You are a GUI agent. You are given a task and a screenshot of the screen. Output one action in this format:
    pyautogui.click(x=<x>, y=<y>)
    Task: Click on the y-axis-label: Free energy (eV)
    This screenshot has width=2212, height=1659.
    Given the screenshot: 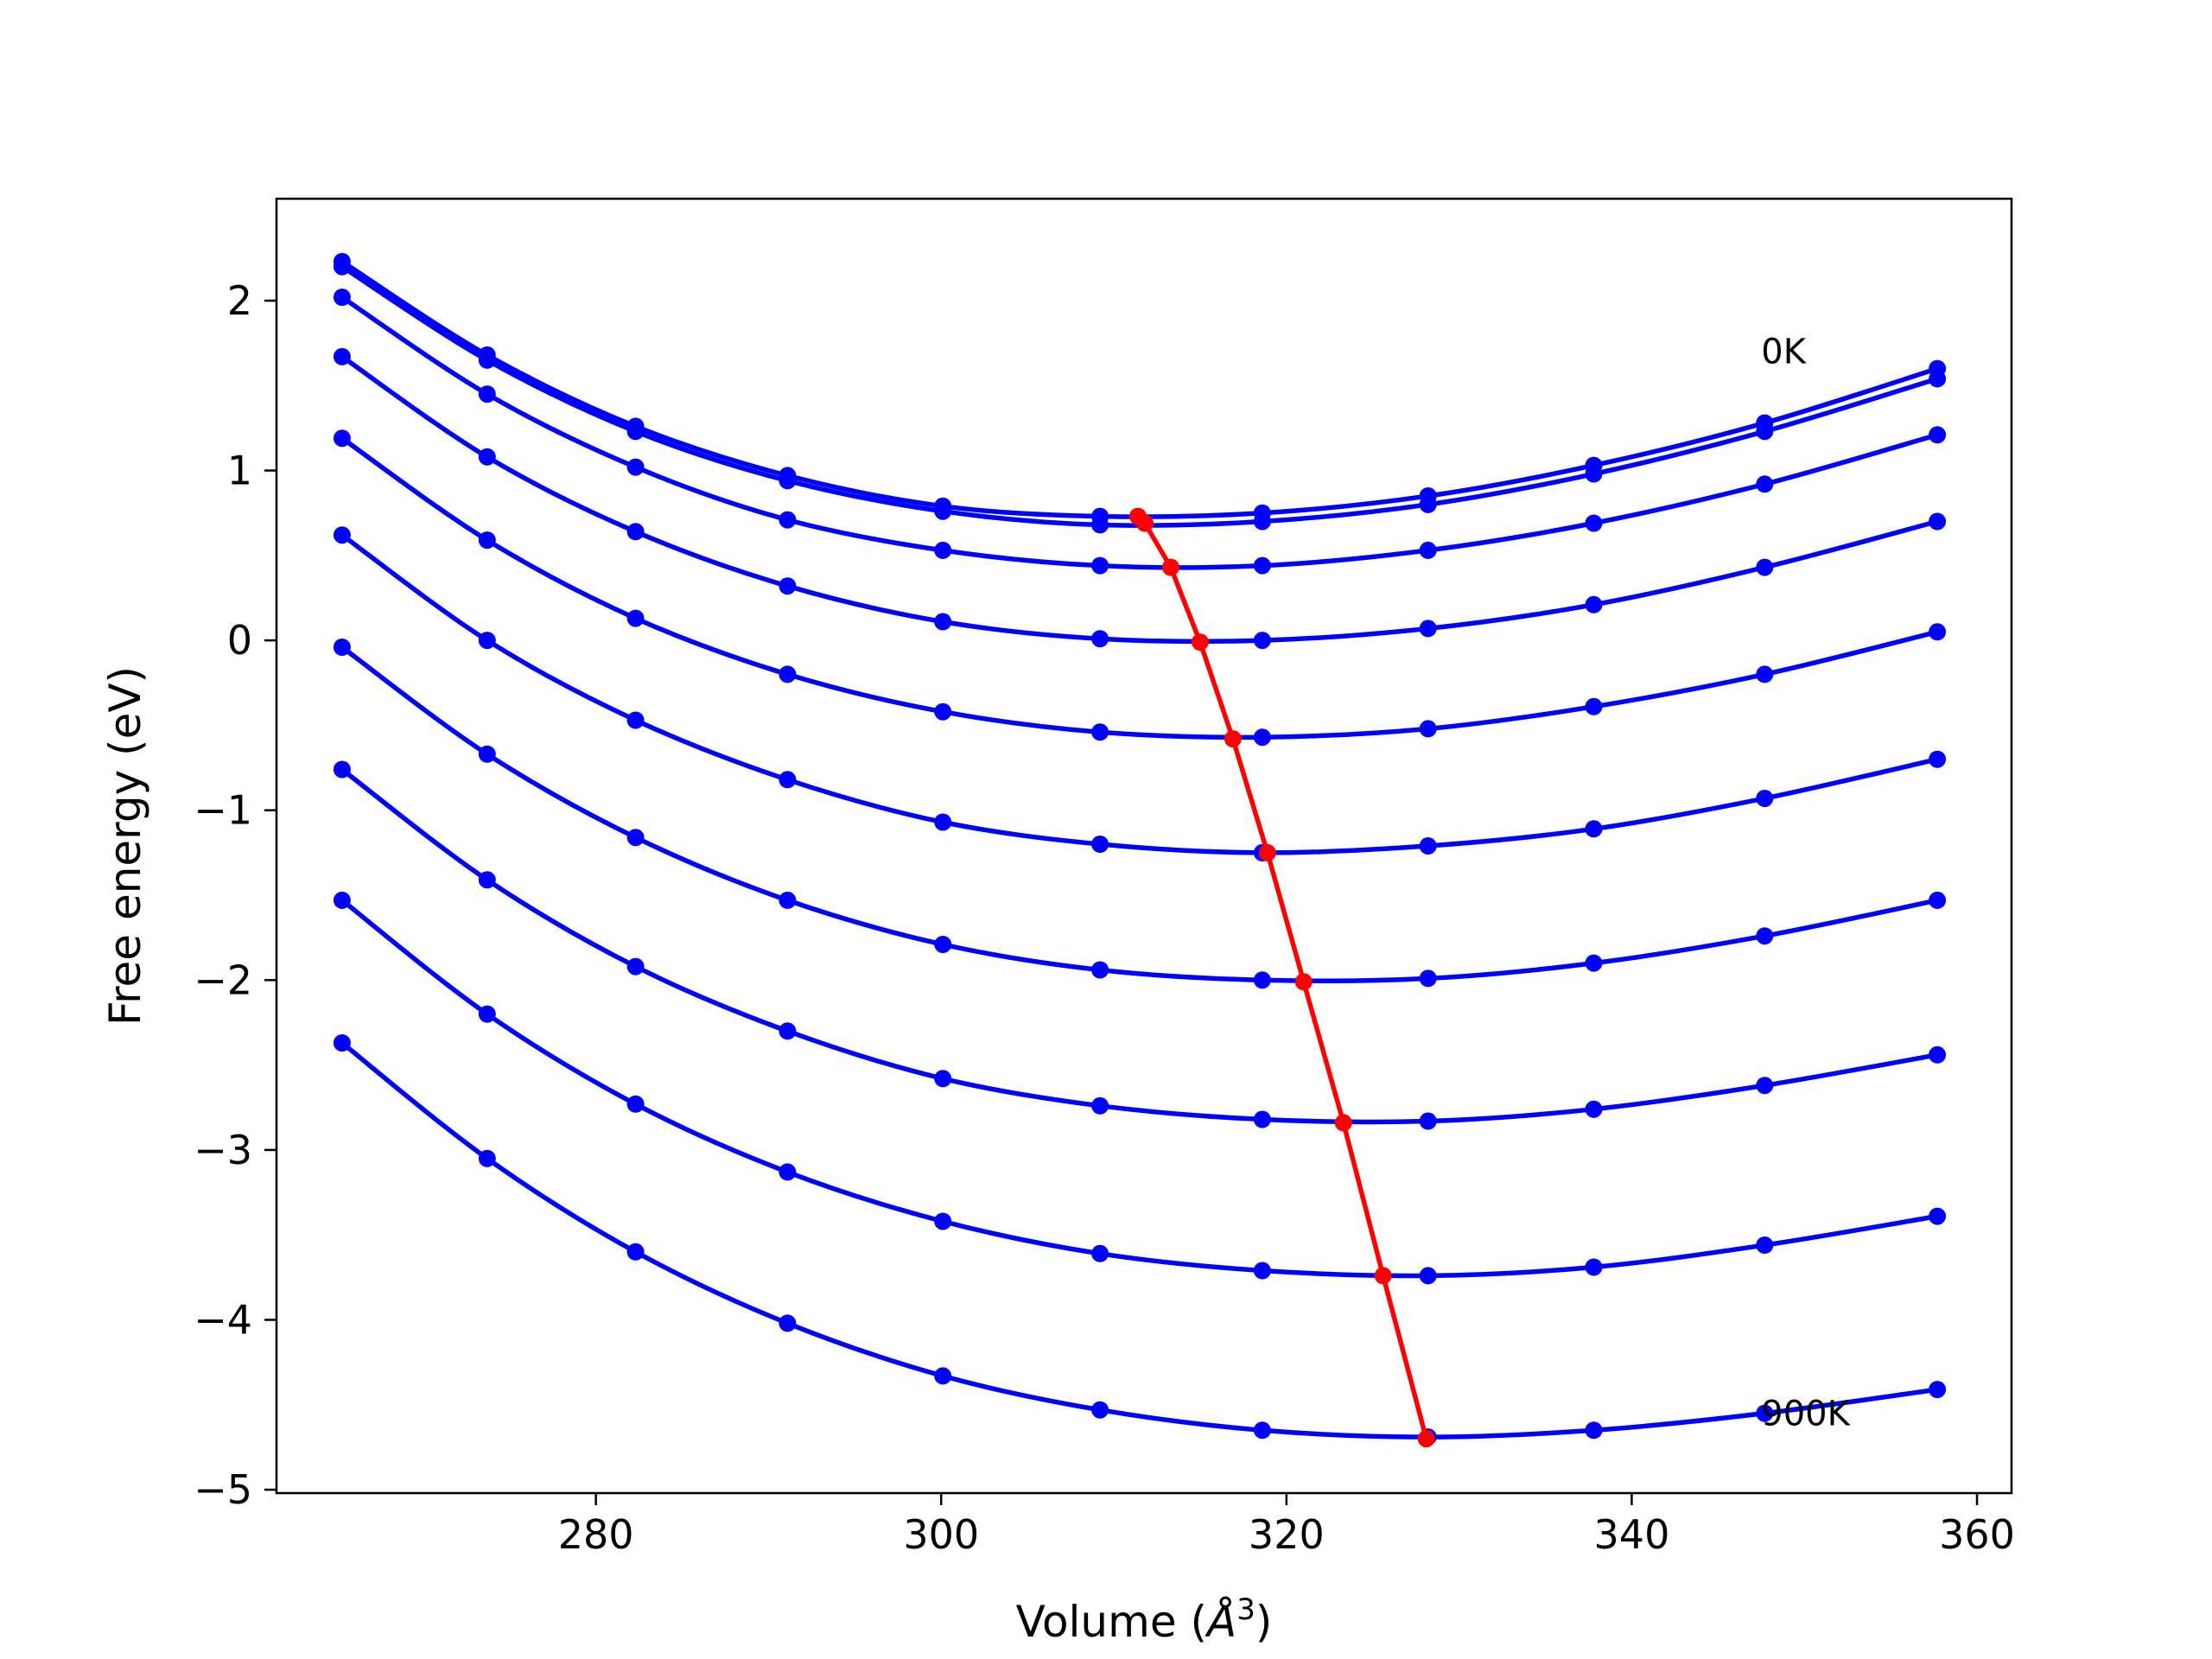 What is the action you would take?
    pyautogui.click(x=125, y=846)
    